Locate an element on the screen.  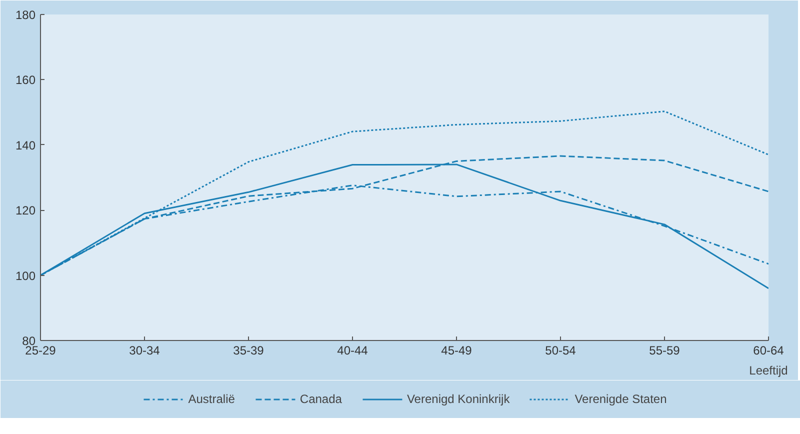
x-tick-label: 55-59 is located at coordinates (664, 351).